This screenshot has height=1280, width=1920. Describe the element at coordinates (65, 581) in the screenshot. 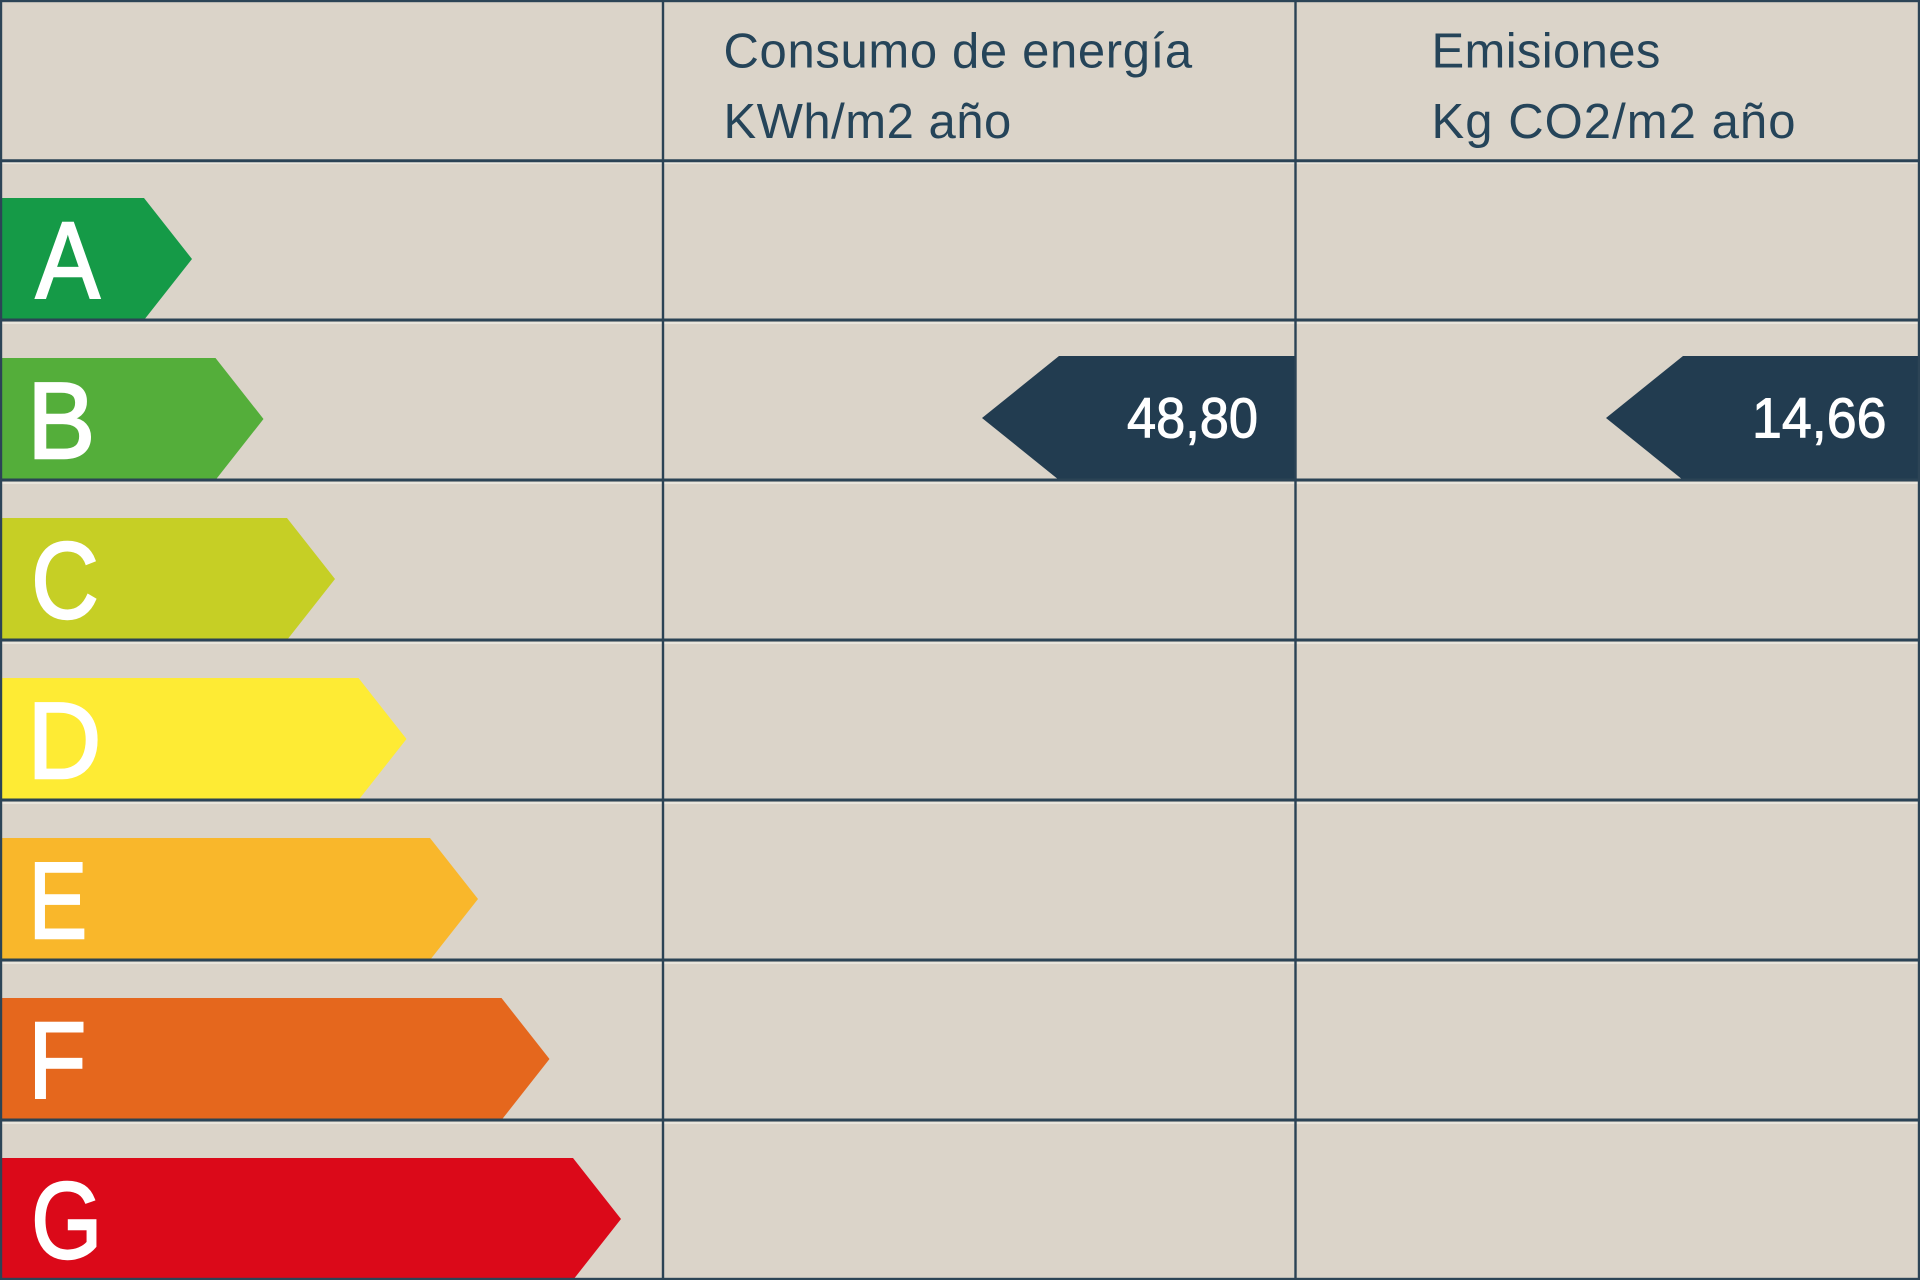

I see `svg-text: C` at that location.